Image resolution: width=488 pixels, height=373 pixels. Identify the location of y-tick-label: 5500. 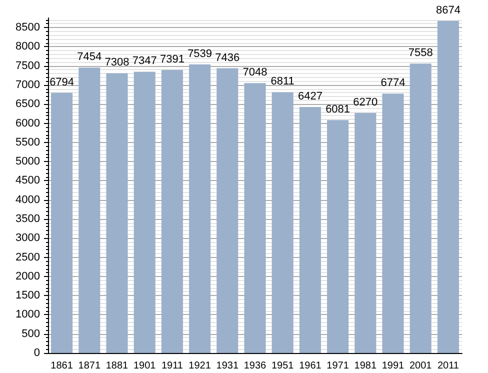
(28, 142).